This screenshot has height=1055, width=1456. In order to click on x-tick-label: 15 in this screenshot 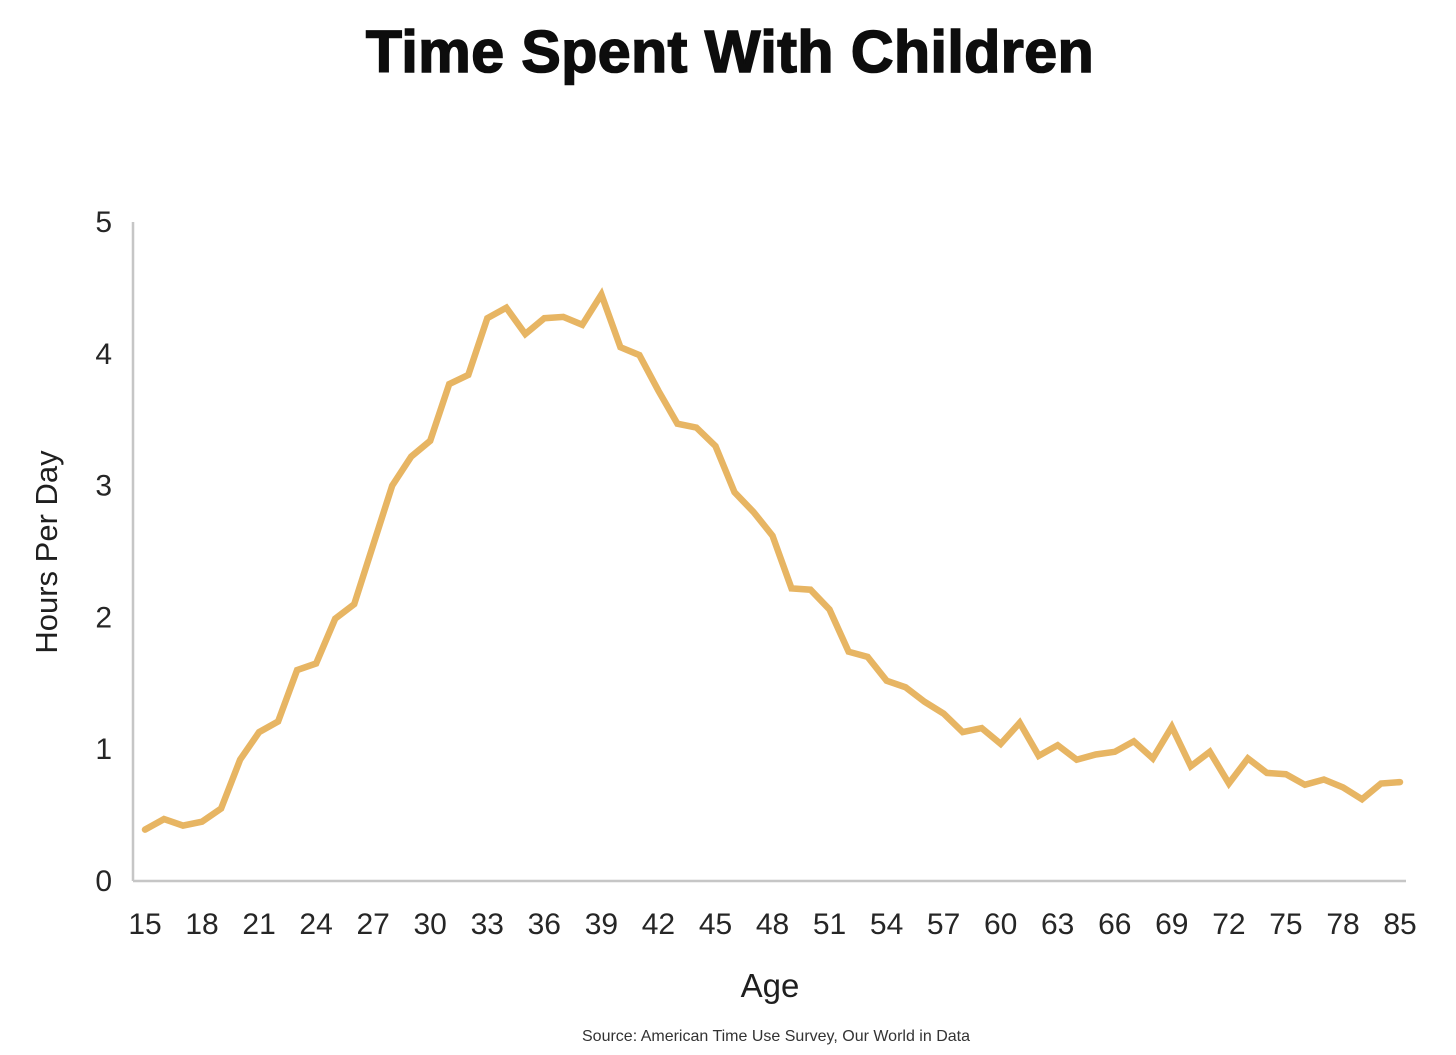, I will do `click(144, 924)`.